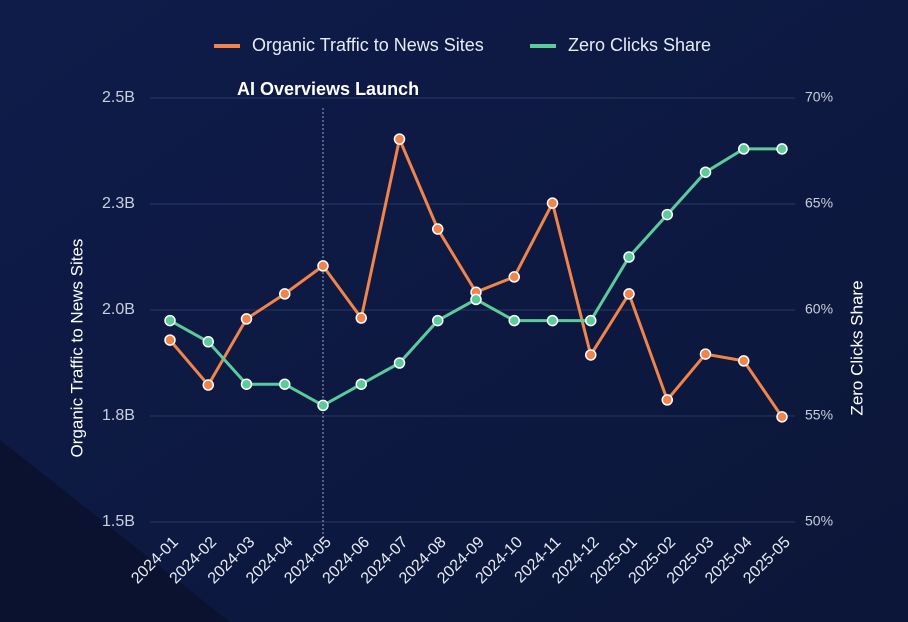  I want to click on legend-label: Zero Clicks Share, so click(639, 45).